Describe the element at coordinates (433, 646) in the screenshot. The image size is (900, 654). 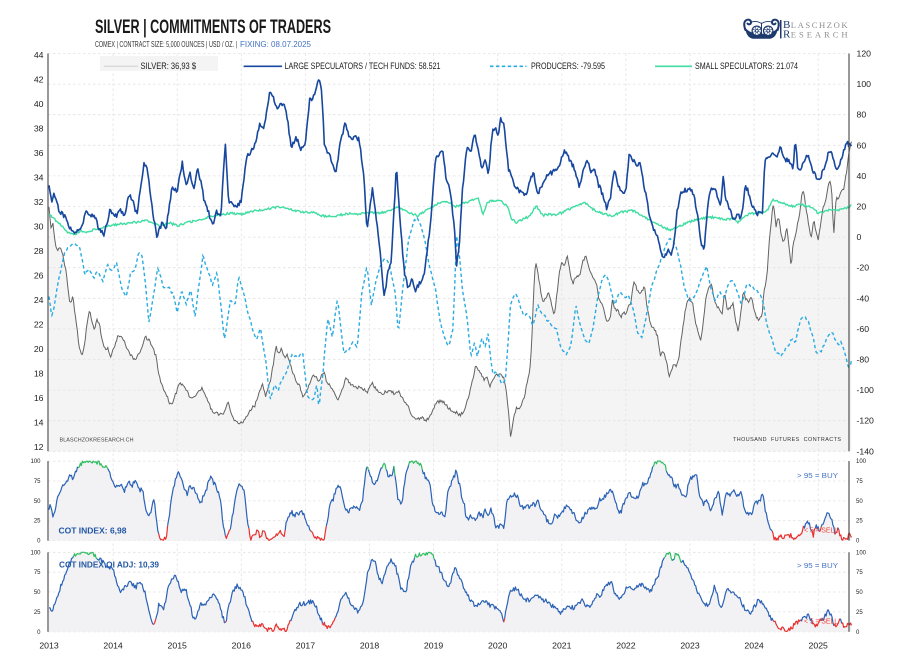
I see `svg-text: 2019` at that location.